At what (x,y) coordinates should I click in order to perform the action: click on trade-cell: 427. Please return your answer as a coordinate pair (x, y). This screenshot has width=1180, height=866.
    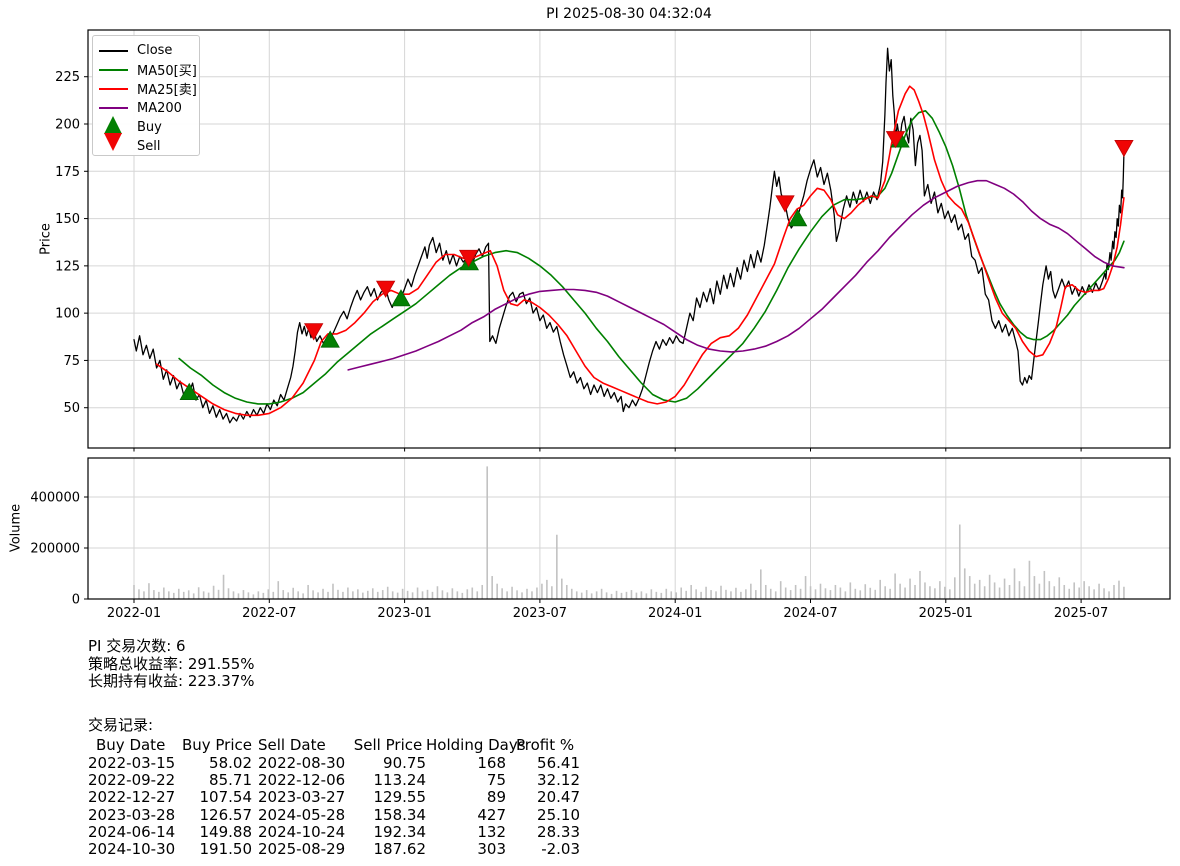
    Looking at the image, I should click on (491, 814).